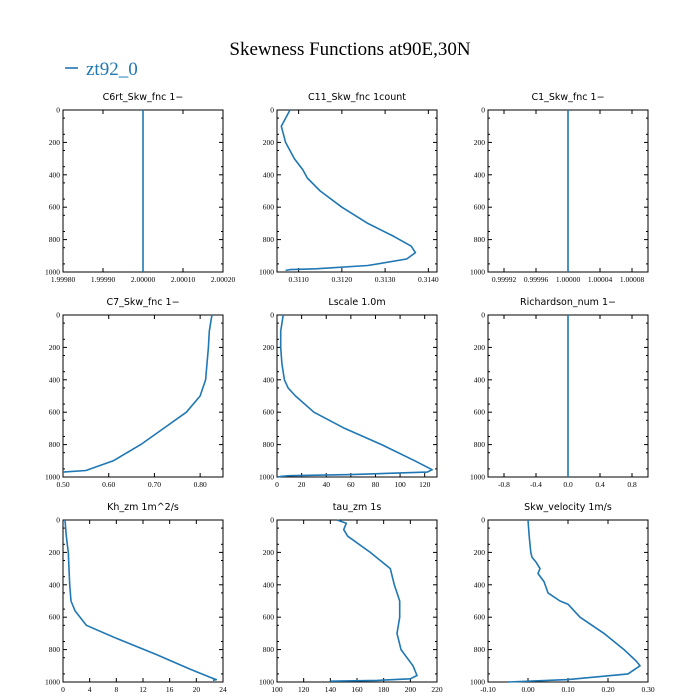 Image resolution: width=700 pixels, height=700 pixels. What do you see at coordinates (437, 689) in the screenshot?
I see `x-tick-label: 220` at bounding box center [437, 689].